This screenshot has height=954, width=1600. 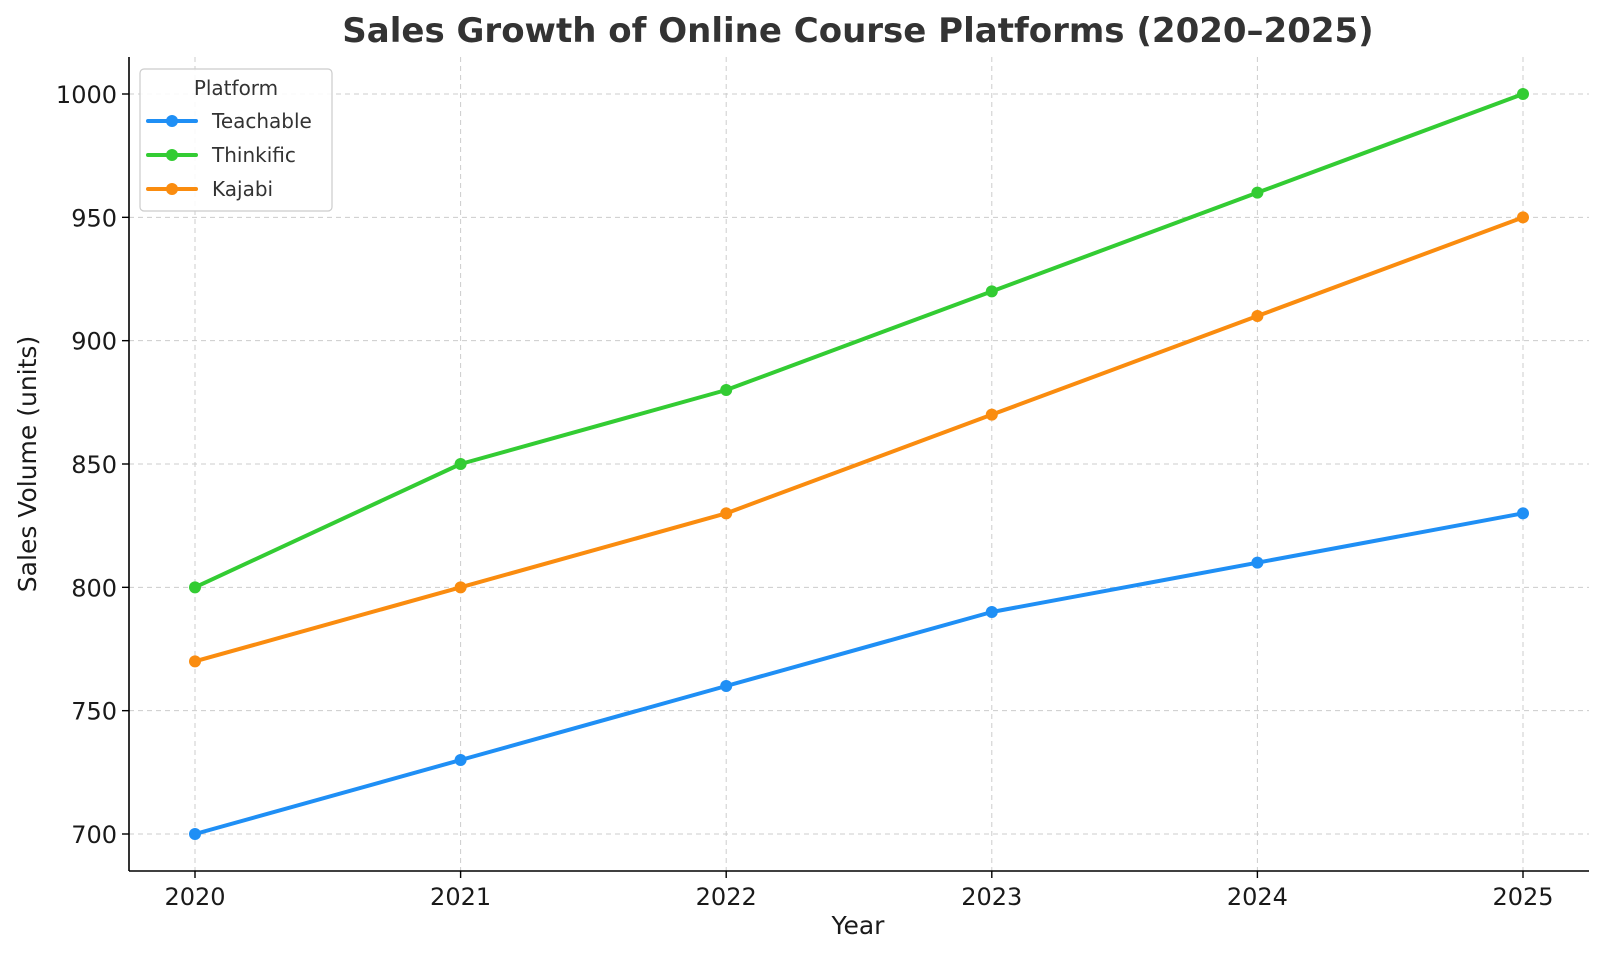 I want to click on legend-item-teachable: Teachable, so click(x=229, y=121).